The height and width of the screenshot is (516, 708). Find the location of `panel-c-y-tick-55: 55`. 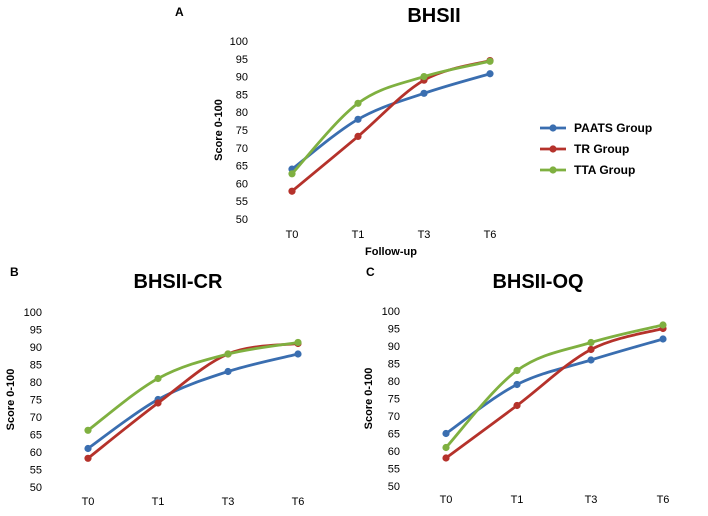

panel-c-y-tick-55: 55 is located at coordinates (394, 470).